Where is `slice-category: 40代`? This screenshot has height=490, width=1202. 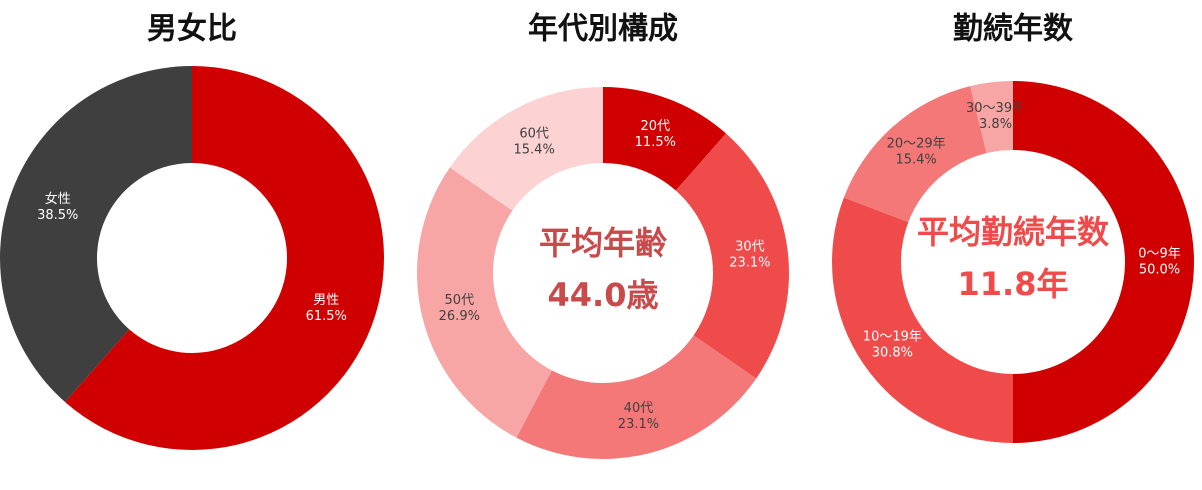 slice-category: 40代 is located at coordinates (639, 408).